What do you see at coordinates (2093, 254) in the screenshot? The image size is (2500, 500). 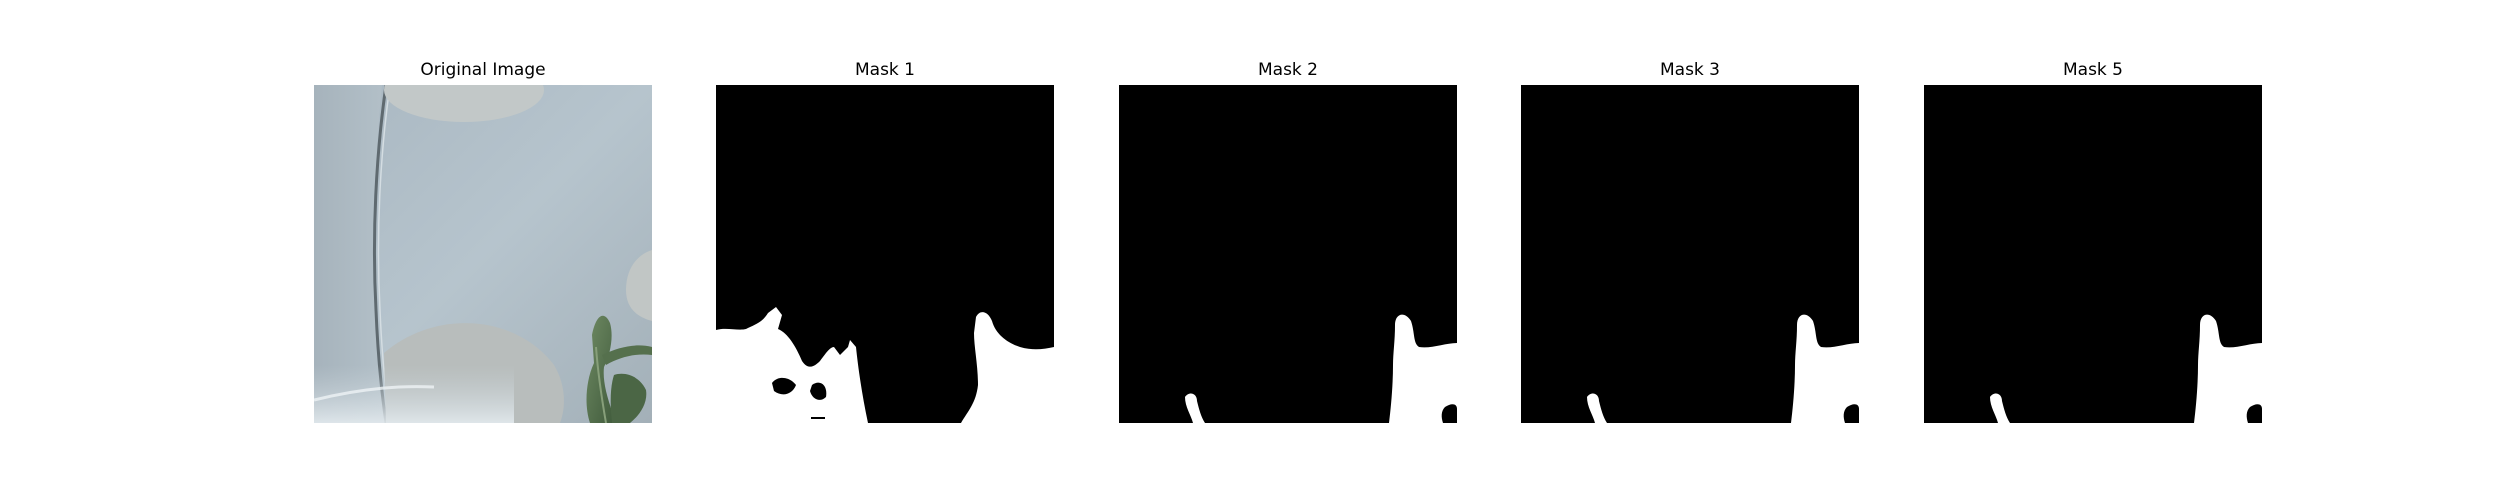 I see `mask-5-image` at bounding box center [2093, 254].